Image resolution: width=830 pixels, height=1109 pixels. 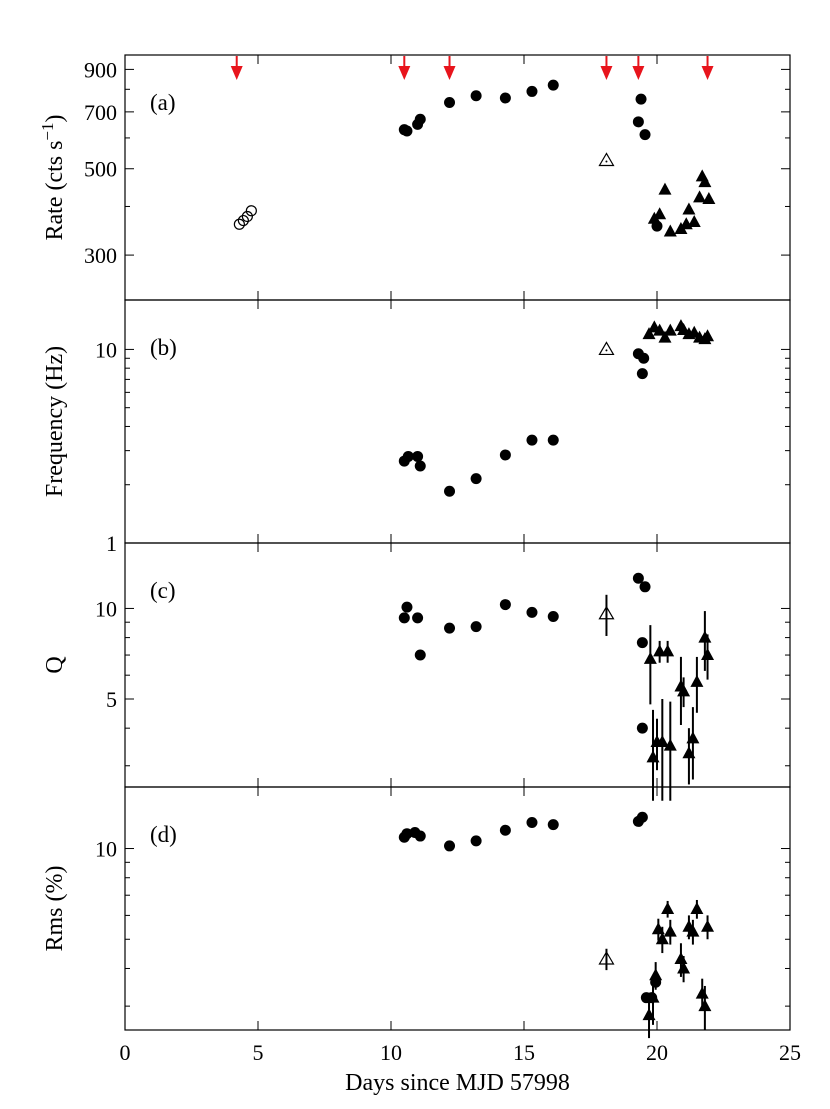 What do you see at coordinates (55, 664) in the screenshot?
I see `y-axis-title: Q` at bounding box center [55, 664].